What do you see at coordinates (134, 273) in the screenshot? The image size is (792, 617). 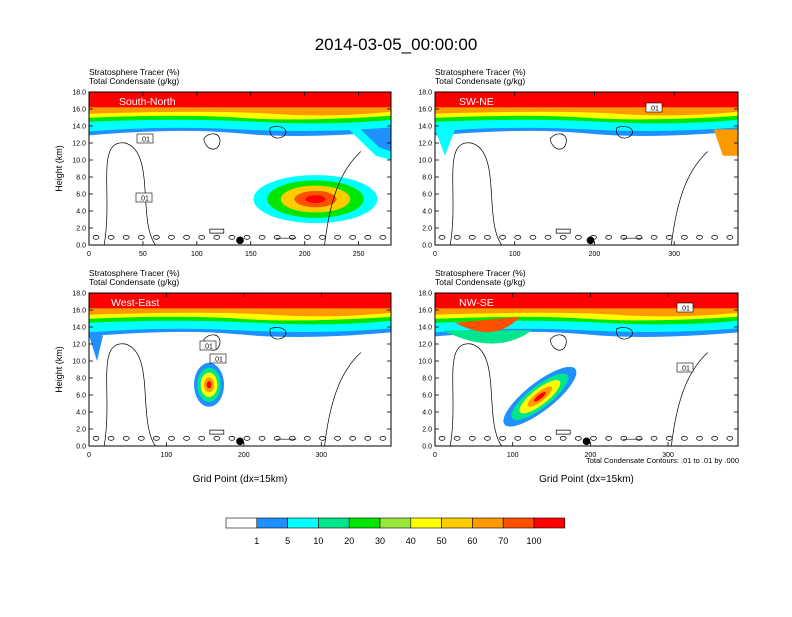 I see `header-tracer-label: Stratosphere Tracer (%)` at bounding box center [134, 273].